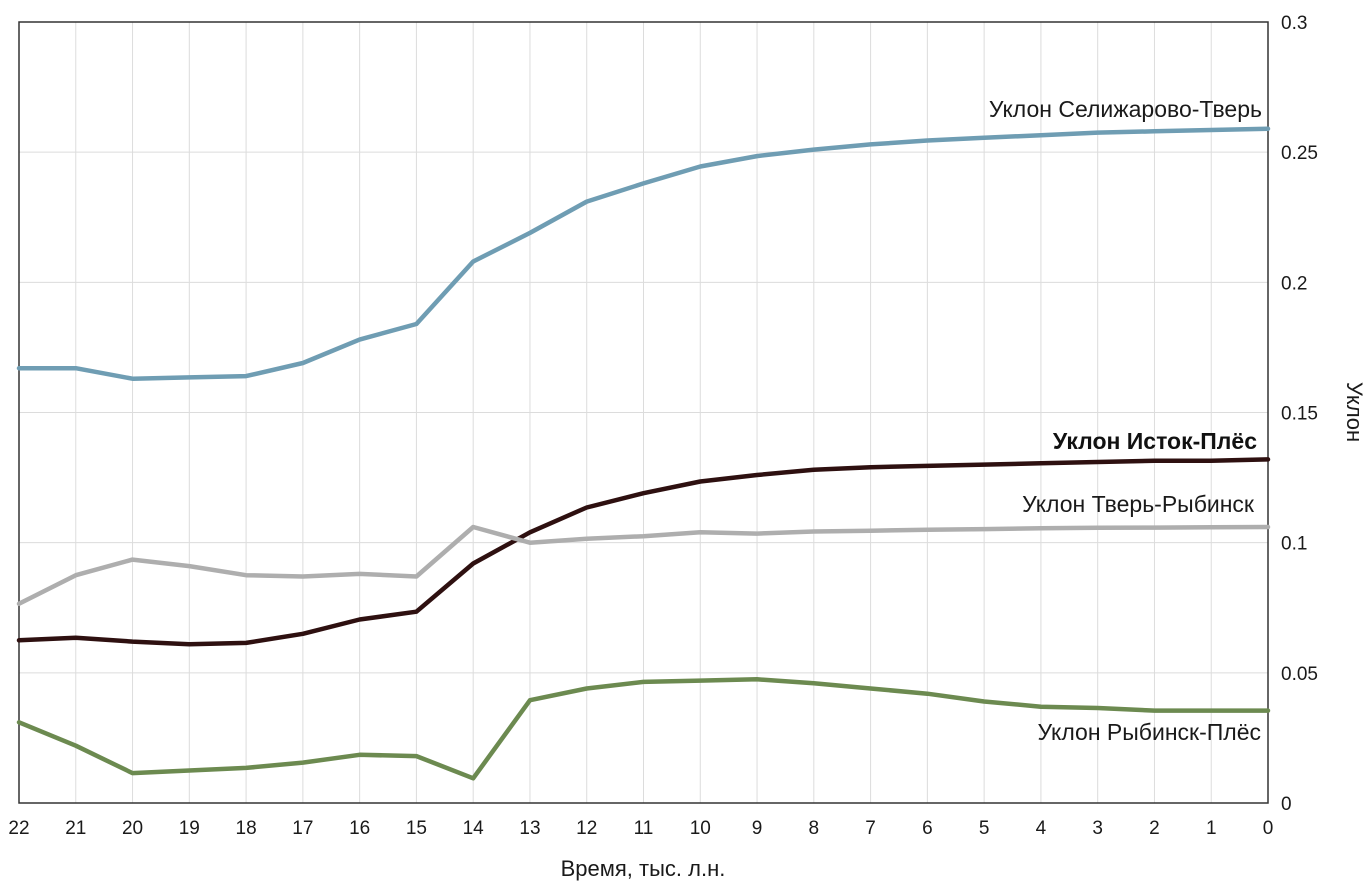 This screenshot has height=883, width=1367. What do you see at coordinates (1154, 828) in the screenshot?
I see `x-tick-label: 2` at bounding box center [1154, 828].